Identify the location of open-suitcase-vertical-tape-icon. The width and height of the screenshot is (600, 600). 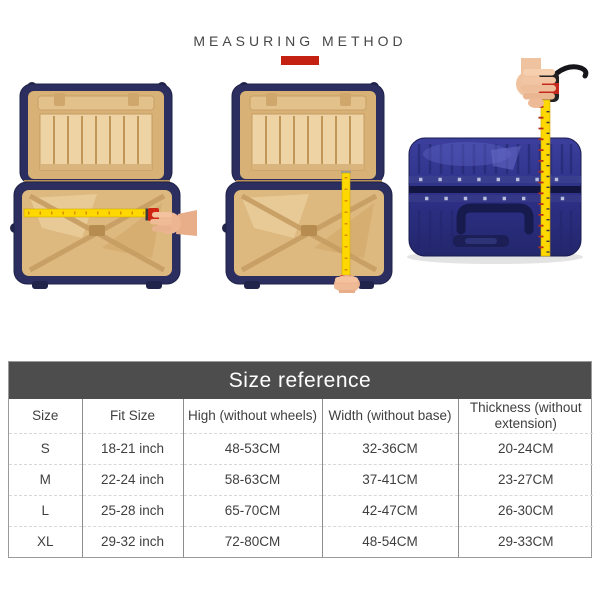
(307, 187).